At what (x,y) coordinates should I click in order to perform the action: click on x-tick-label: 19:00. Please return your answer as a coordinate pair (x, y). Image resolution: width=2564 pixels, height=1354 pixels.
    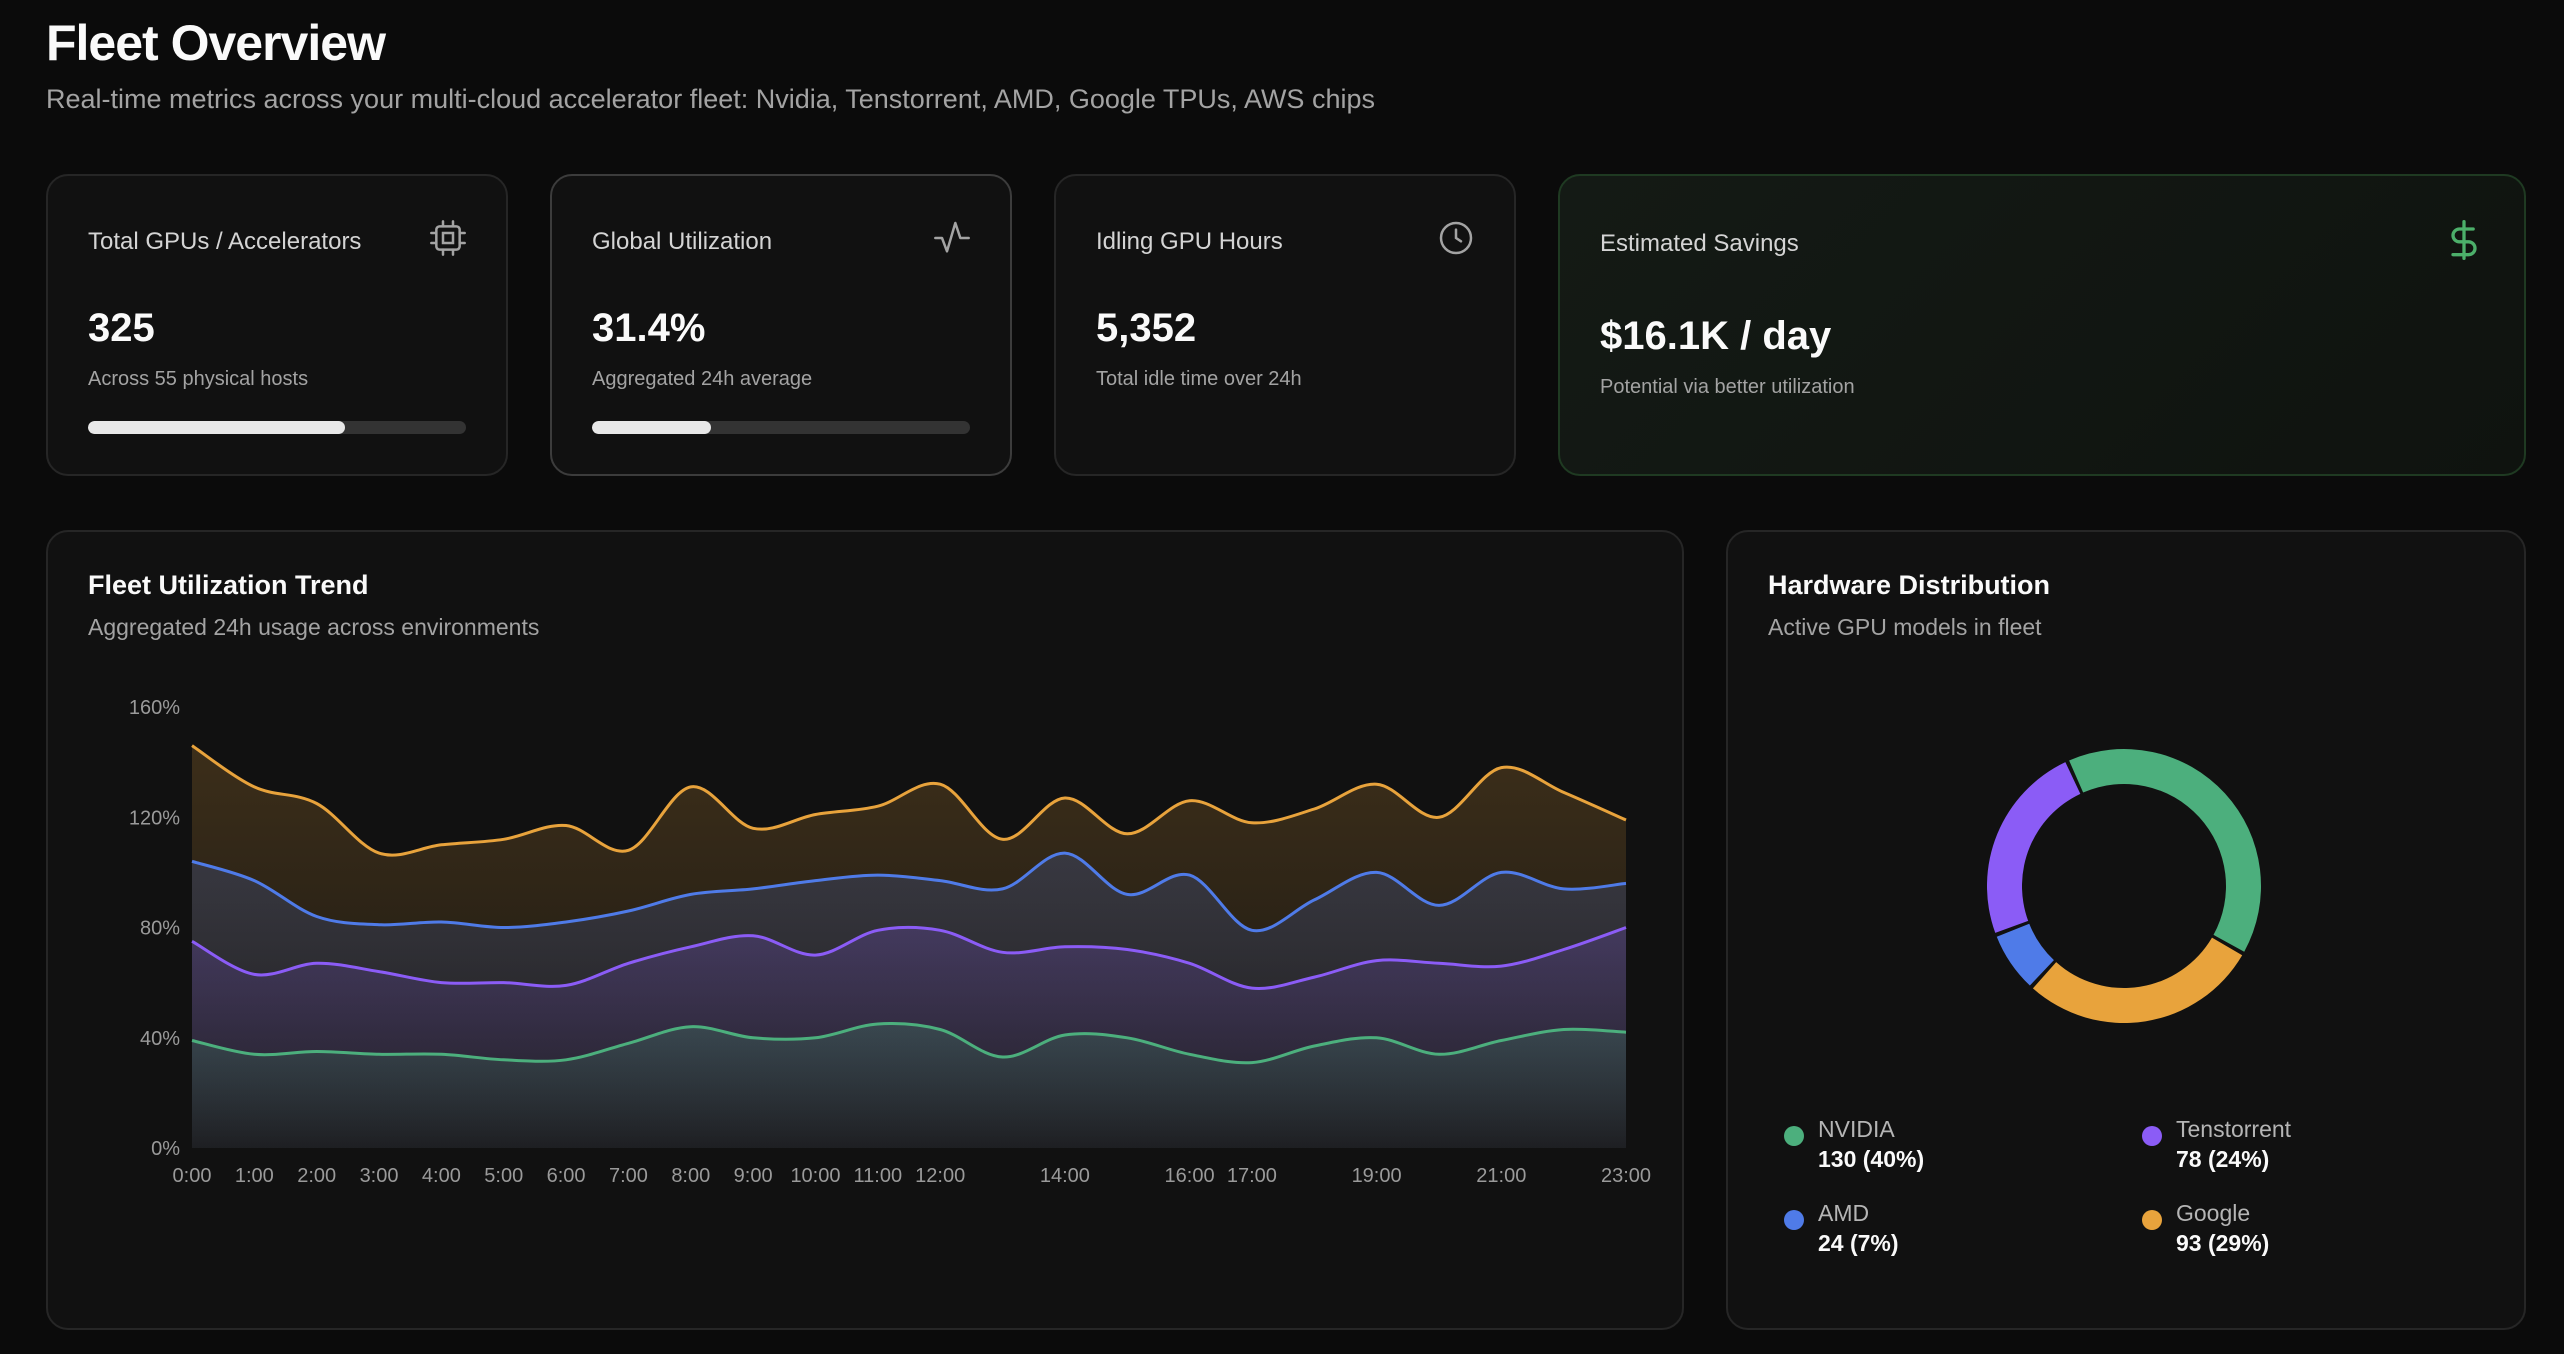
    Looking at the image, I should click on (1377, 1176).